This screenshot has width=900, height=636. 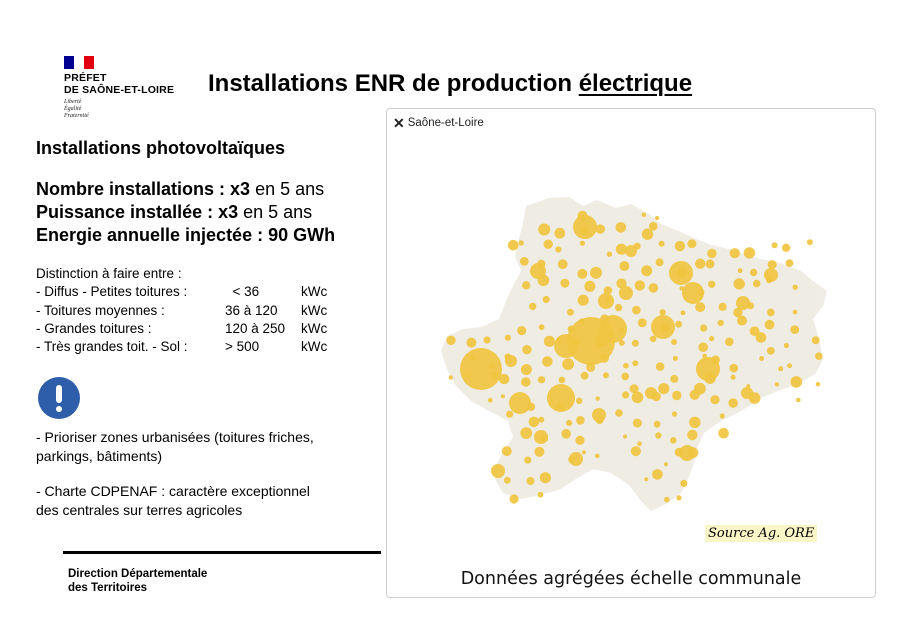 I want to click on filter-chip: ✕ Saône-et-Loire, so click(x=438, y=123).